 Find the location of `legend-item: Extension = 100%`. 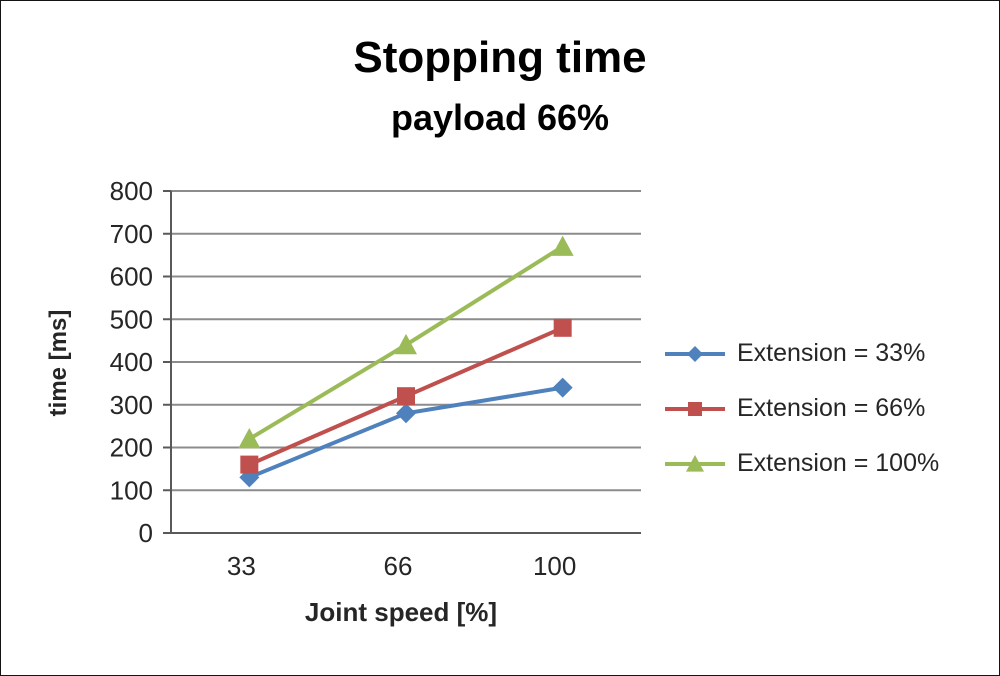

legend-item: Extension = 100% is located at coordinates (801, 463).